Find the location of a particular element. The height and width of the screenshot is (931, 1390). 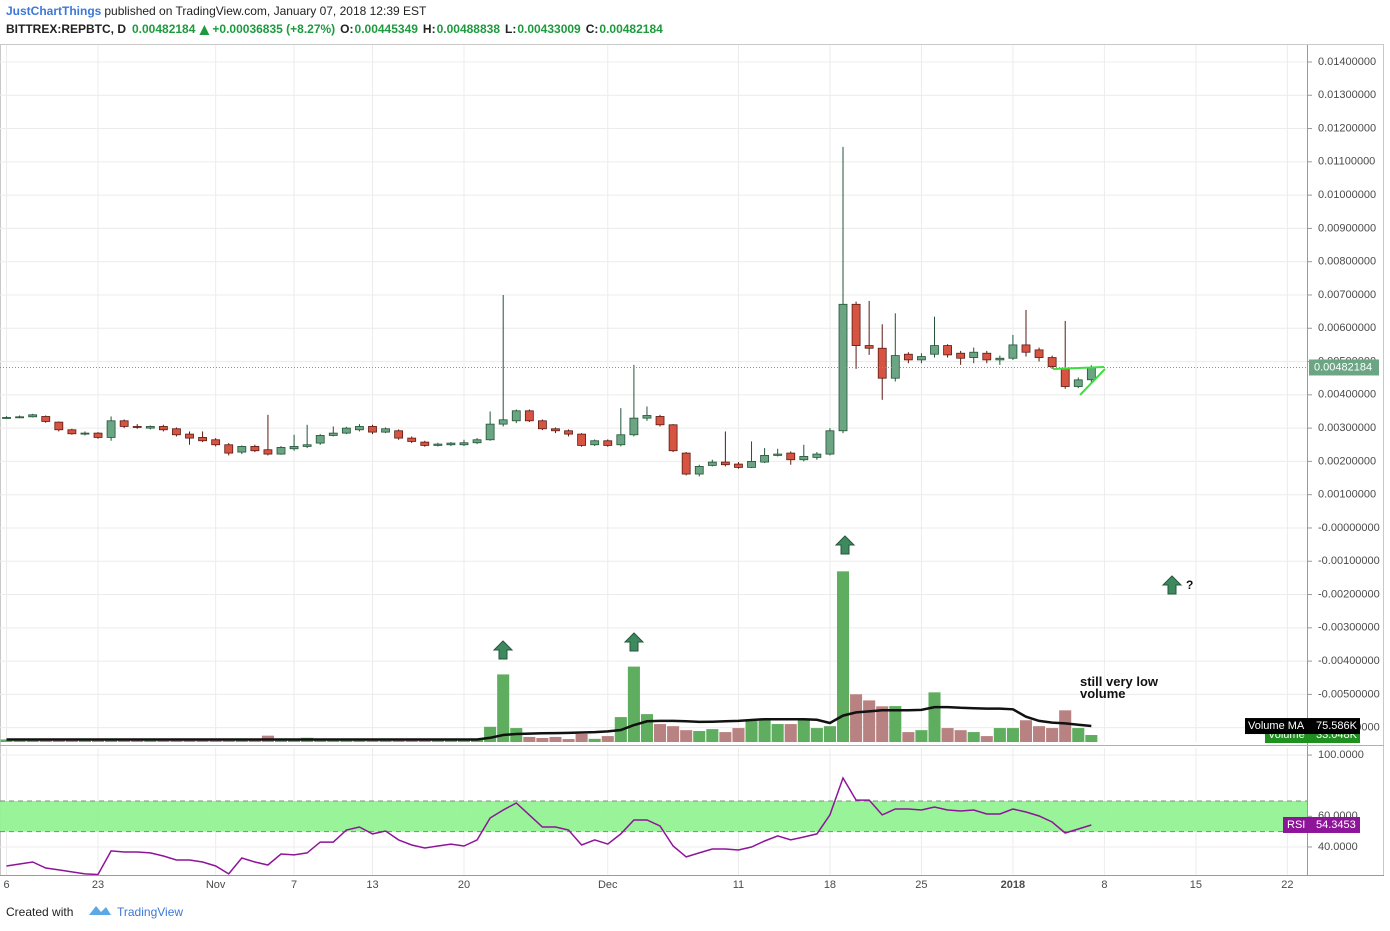

up-icon is located at coordinates (204, 30).